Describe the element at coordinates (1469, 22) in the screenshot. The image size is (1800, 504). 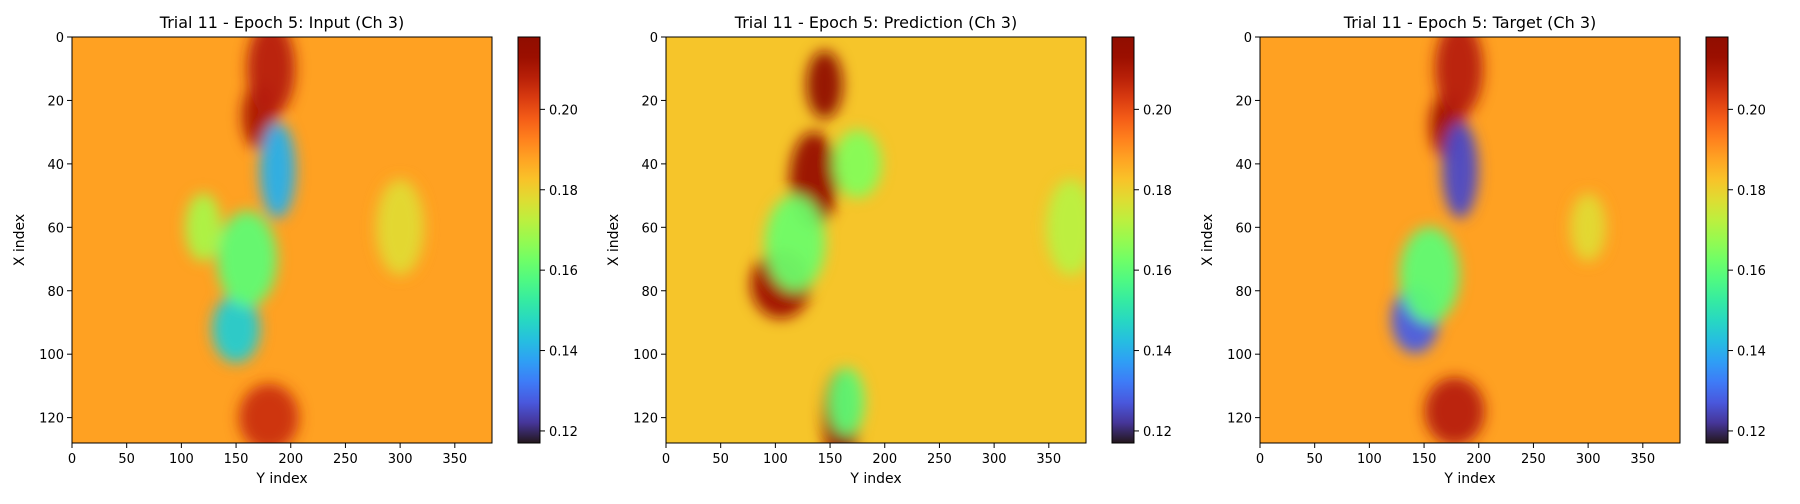
I see `chart-title: Trial 11 - Epoch 5: Target (Ch 3)` at that location.